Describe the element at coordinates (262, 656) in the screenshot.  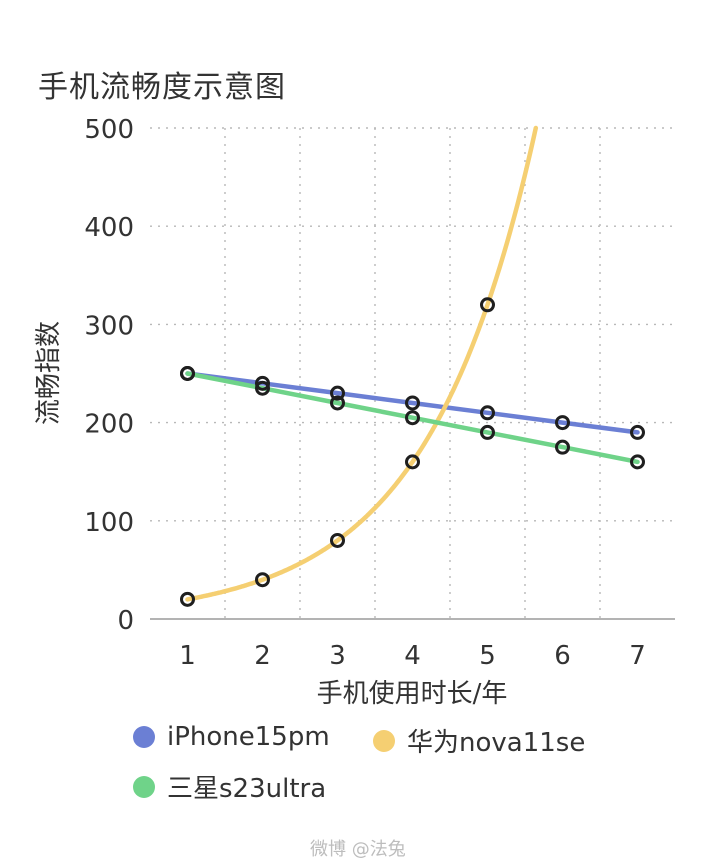
I see `x-tick-label: 2` at that location.